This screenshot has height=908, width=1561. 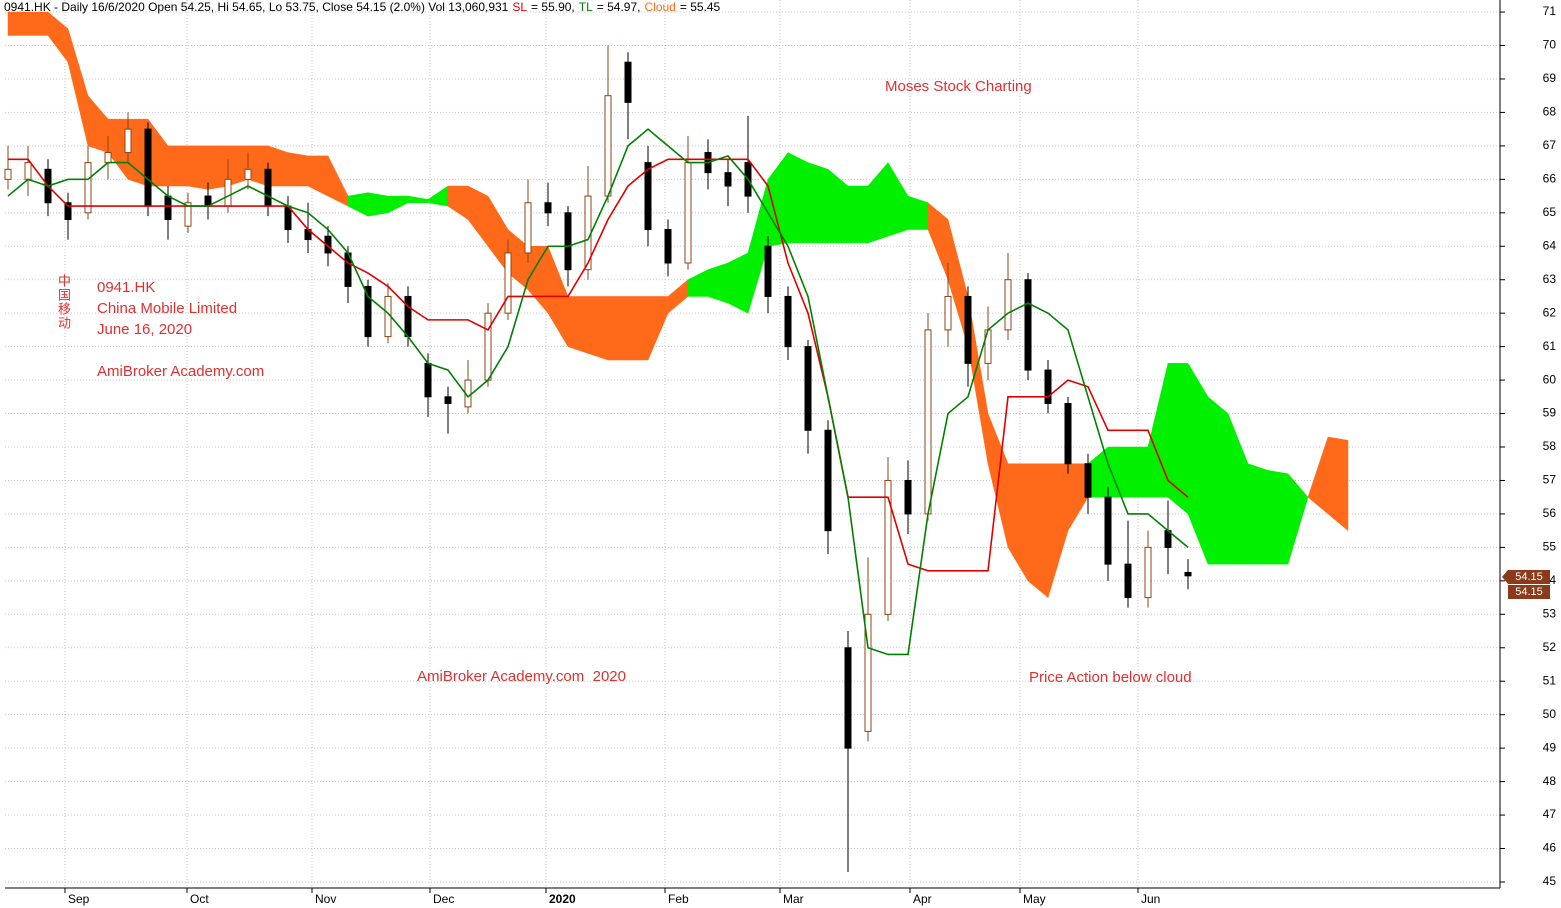 I want to click on header-segment: TL, so click(x=585, y=7).